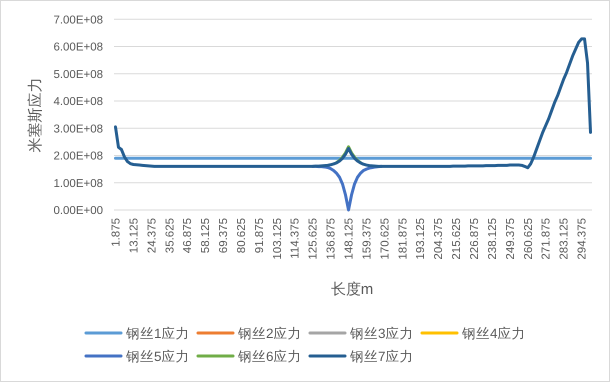 The height and width of the screenshot is (382, 610). What do you see at coordinates (78, 74) in the screenshot?
I see `y-tick-label: 5.00E+08` at bounding box center [78, 74].